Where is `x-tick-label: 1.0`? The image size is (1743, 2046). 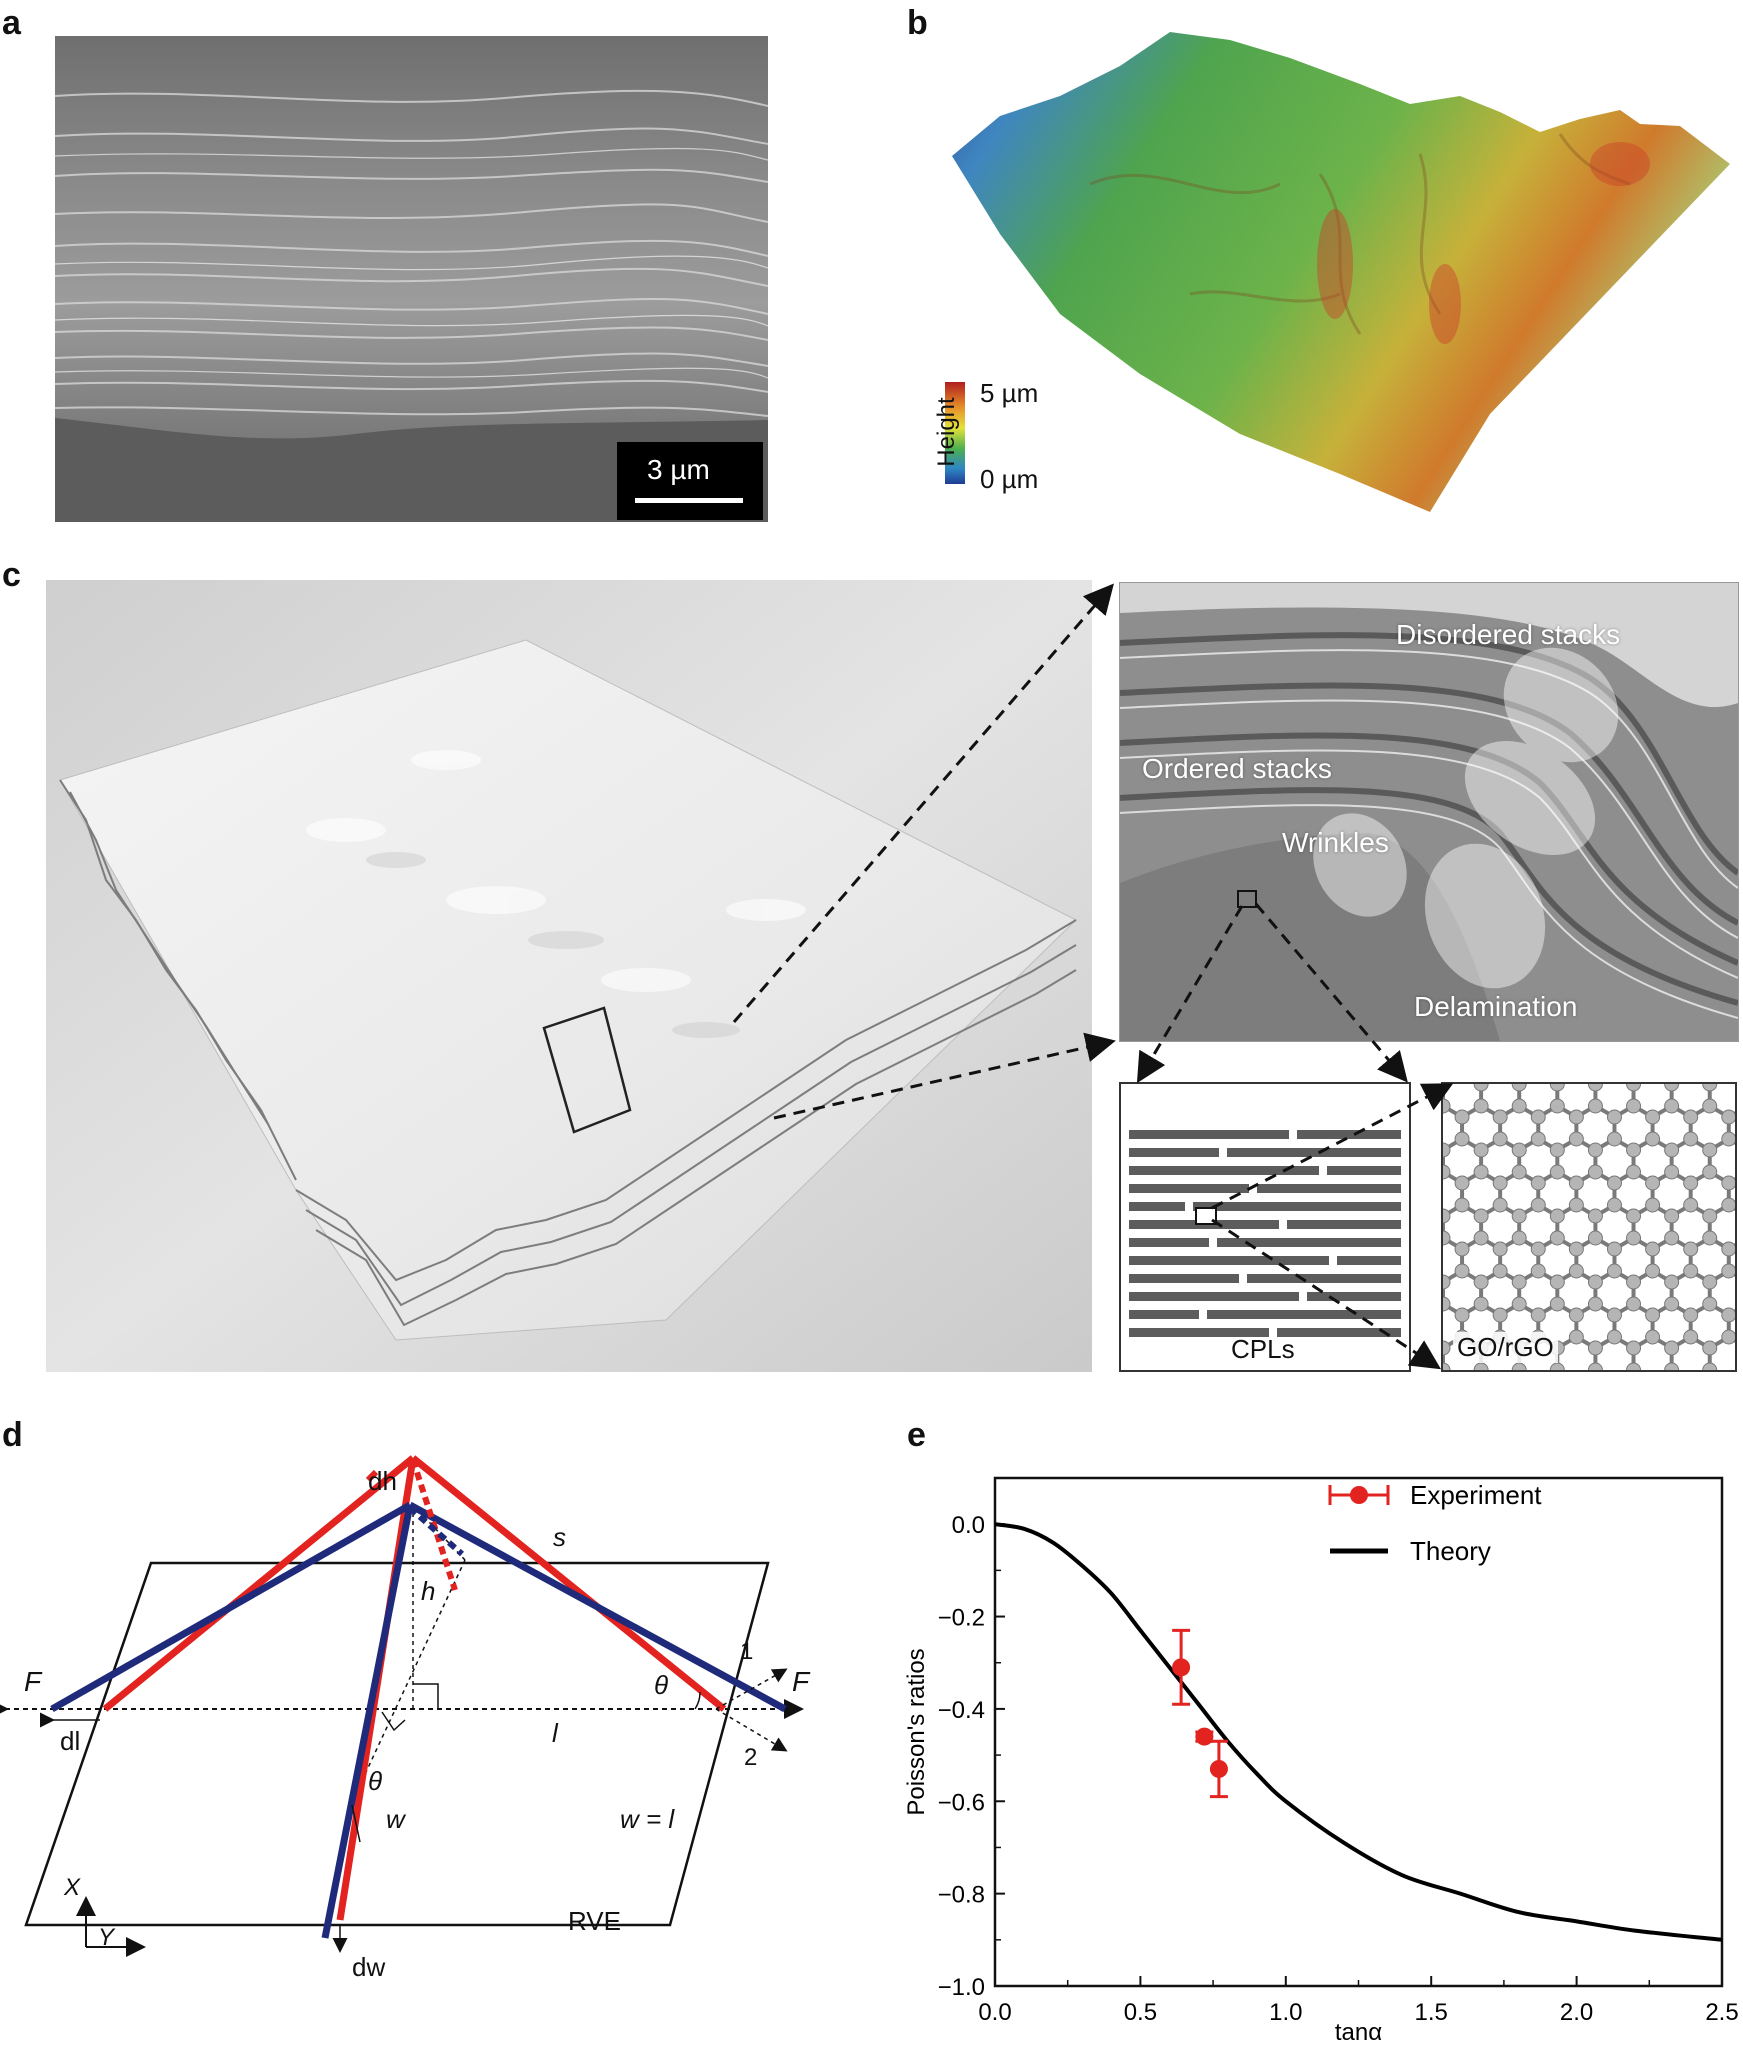 x-tick-label: 1.0 is located at coordinates (1285, 2012).